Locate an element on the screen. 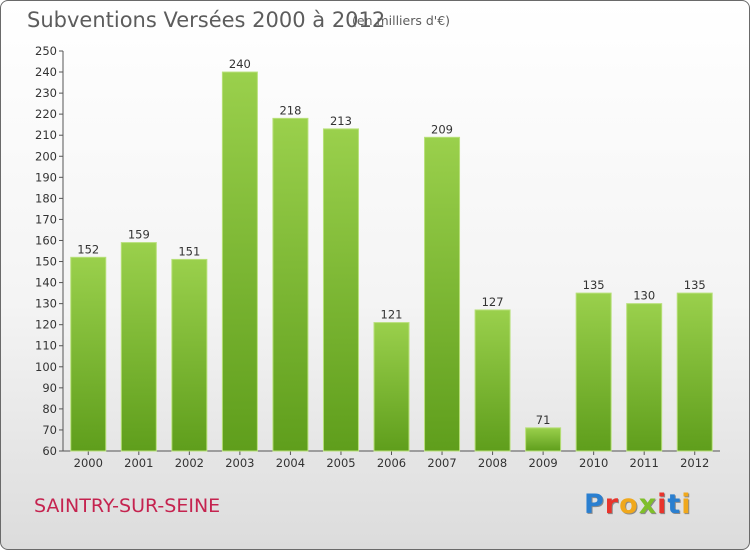 This screenshot has height=550, width=750. x-tick-label: 2001 is located at coordinates (138, 463).